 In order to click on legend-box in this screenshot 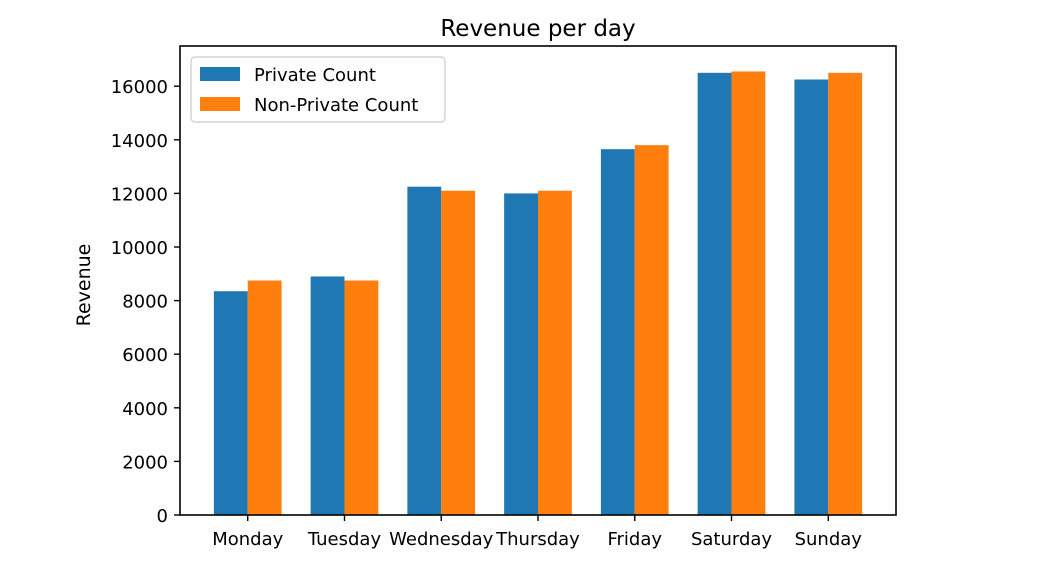, I will do `click(318, 89)`.